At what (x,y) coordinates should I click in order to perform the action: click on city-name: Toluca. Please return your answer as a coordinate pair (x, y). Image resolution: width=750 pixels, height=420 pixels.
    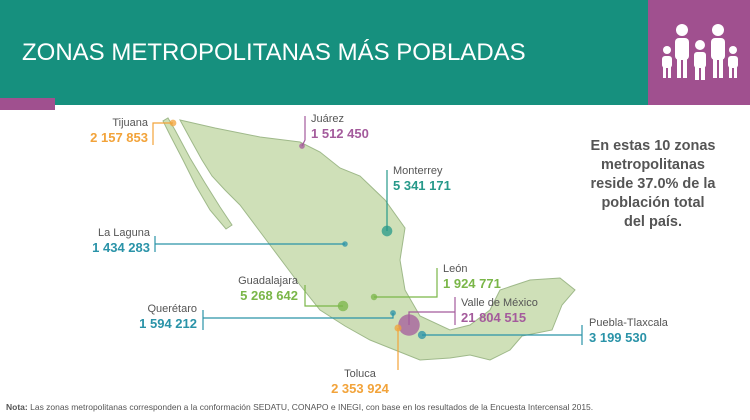
    Looking at the image, I should click on (360, 374).